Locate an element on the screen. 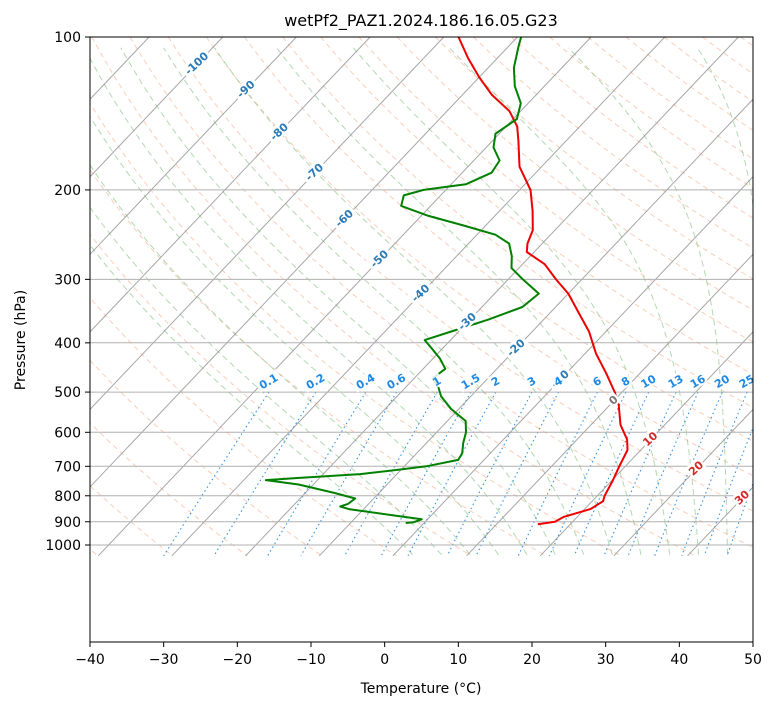 Image resolution: width=775 pixels, height=708 pixels. y-tick-label: 200 is located at coordinates (67, 191).